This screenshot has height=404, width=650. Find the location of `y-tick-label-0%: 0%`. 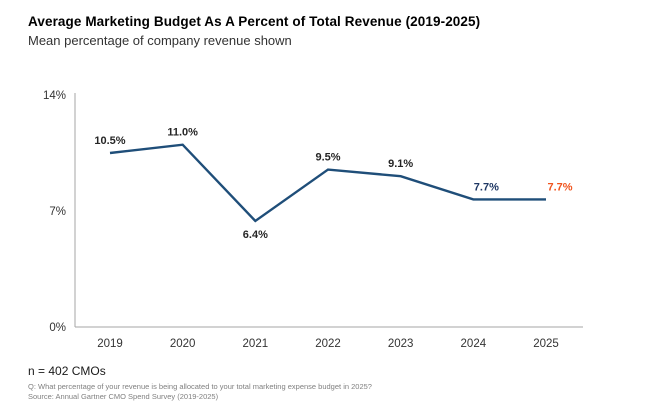

y-tick-label-0%: 0% is located at coordinates (57, 328).